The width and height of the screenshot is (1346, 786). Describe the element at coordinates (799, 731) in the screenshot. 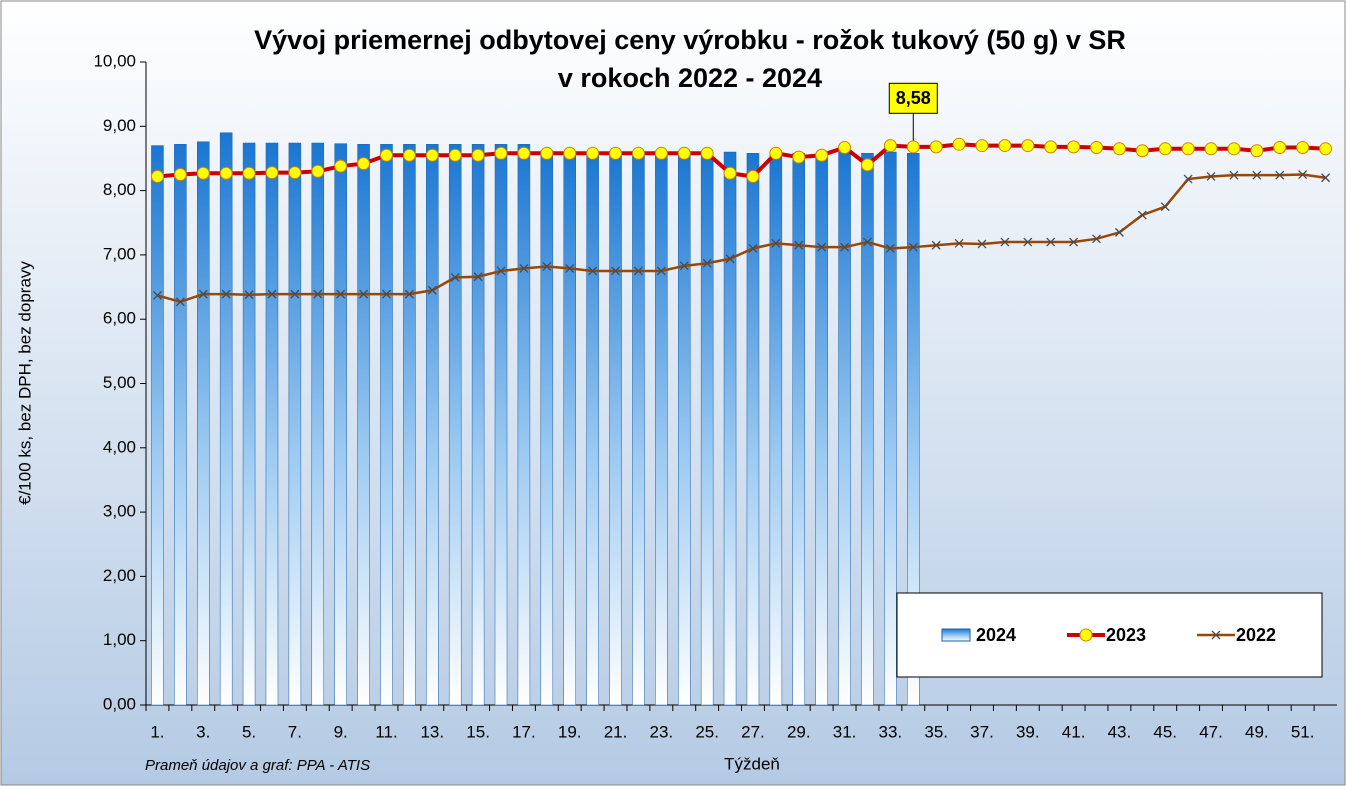

I see `x-tick-label: 29.` at that location.